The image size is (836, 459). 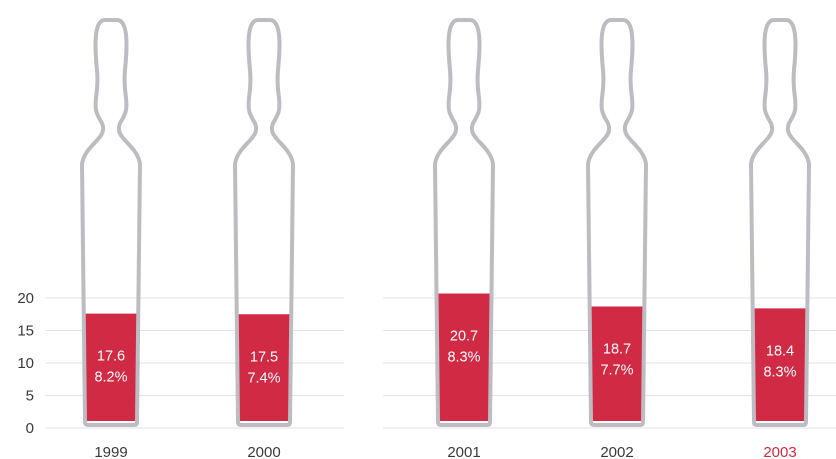 I want to click on bar-value-label: 17.5, so click(x=264, y=357).